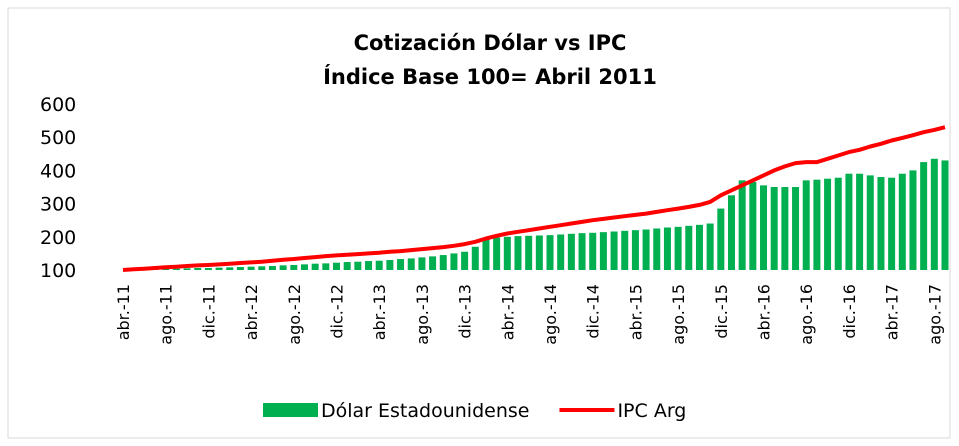 The image size is (959, 446). Describe the element at coordinates (849, 311) in the screenshot. I see `x-tick-label: dic.-16` at that location.